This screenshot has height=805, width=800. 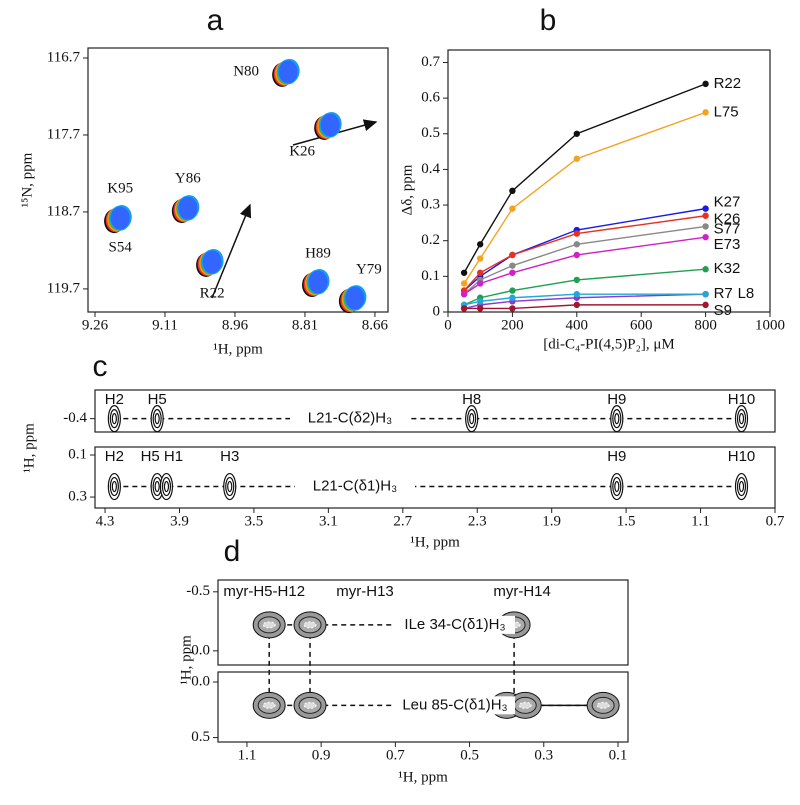 I want to click on x-tick-label: 2.7, so click(x=402, y=521).